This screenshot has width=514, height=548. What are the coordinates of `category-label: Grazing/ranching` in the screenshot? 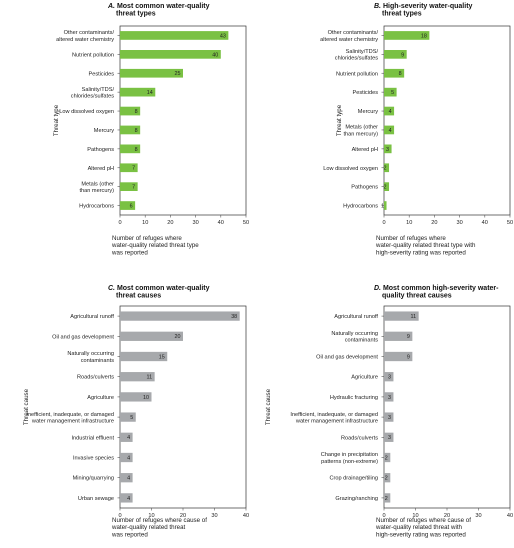 It's located at (356, 499).